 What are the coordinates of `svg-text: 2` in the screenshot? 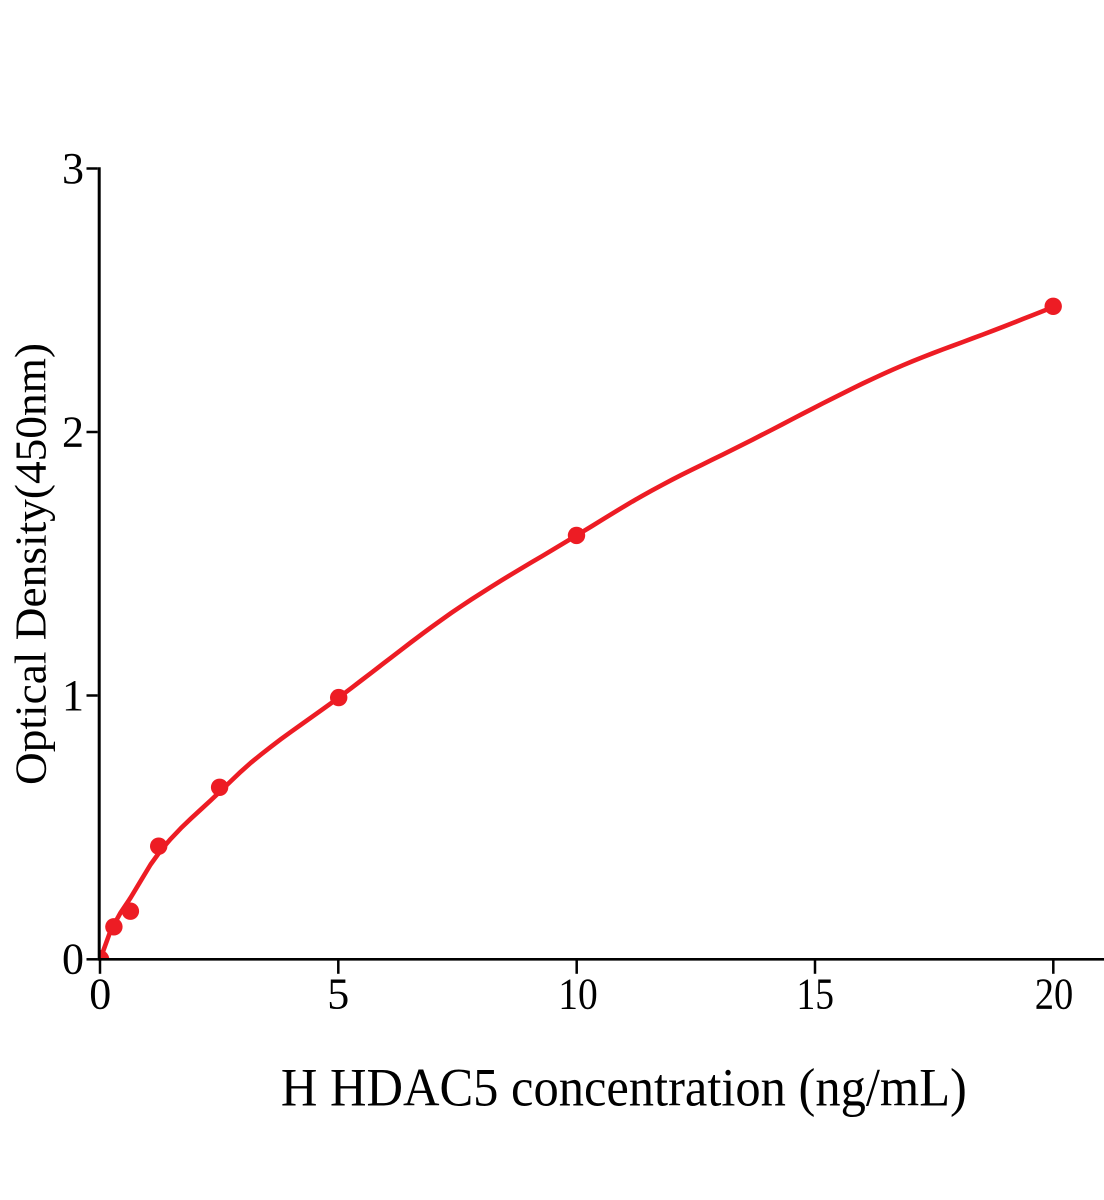 It's located at (73, 431).